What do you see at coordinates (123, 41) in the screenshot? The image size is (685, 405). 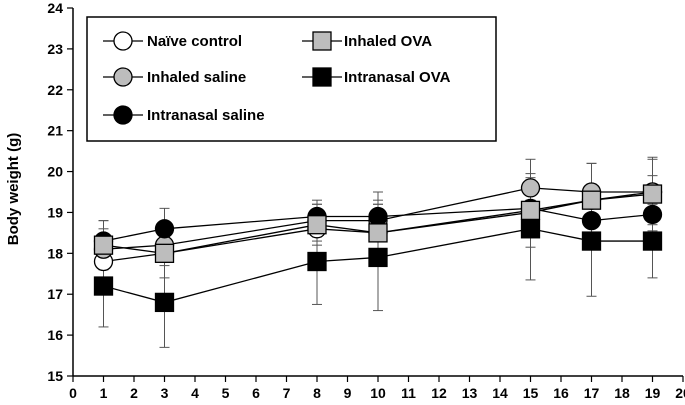 I see `legend-marker-naive-control` at bounding box center [123, 41].